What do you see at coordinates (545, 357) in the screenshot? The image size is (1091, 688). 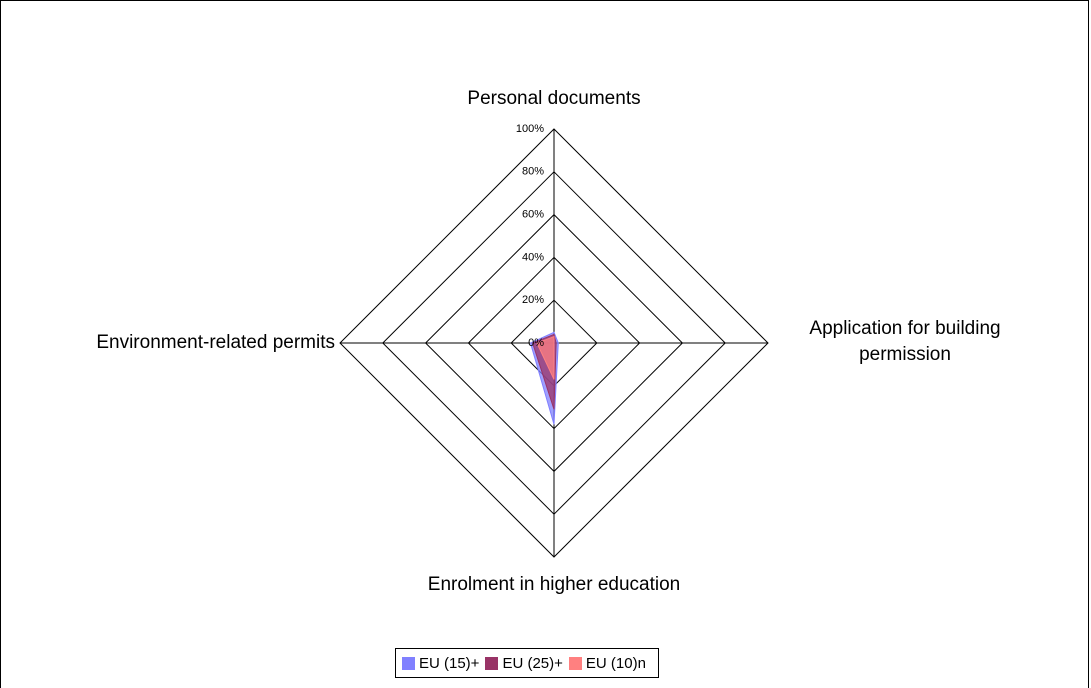 I see `series-area` at bounding box center [545, 357].